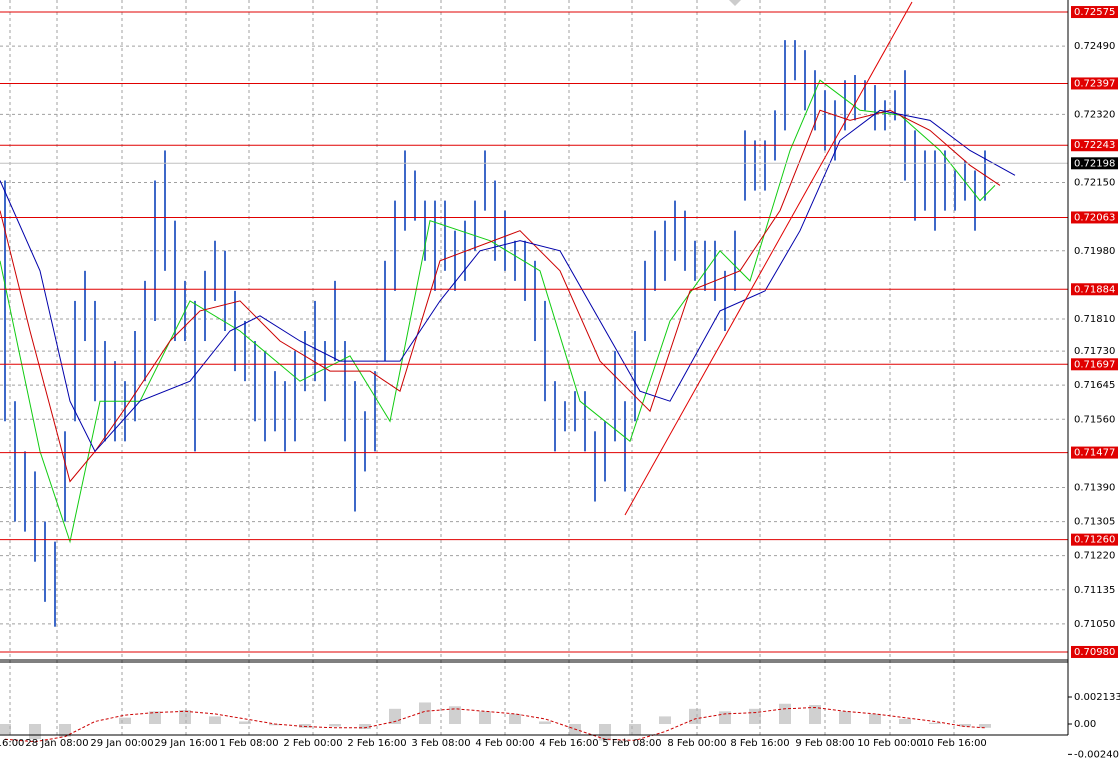 This screenshot has width=1120, height=758. Describe the element at coordinates (1094, 556) in the screenshot. I see `y-tick-label: 0.71220` at that location.